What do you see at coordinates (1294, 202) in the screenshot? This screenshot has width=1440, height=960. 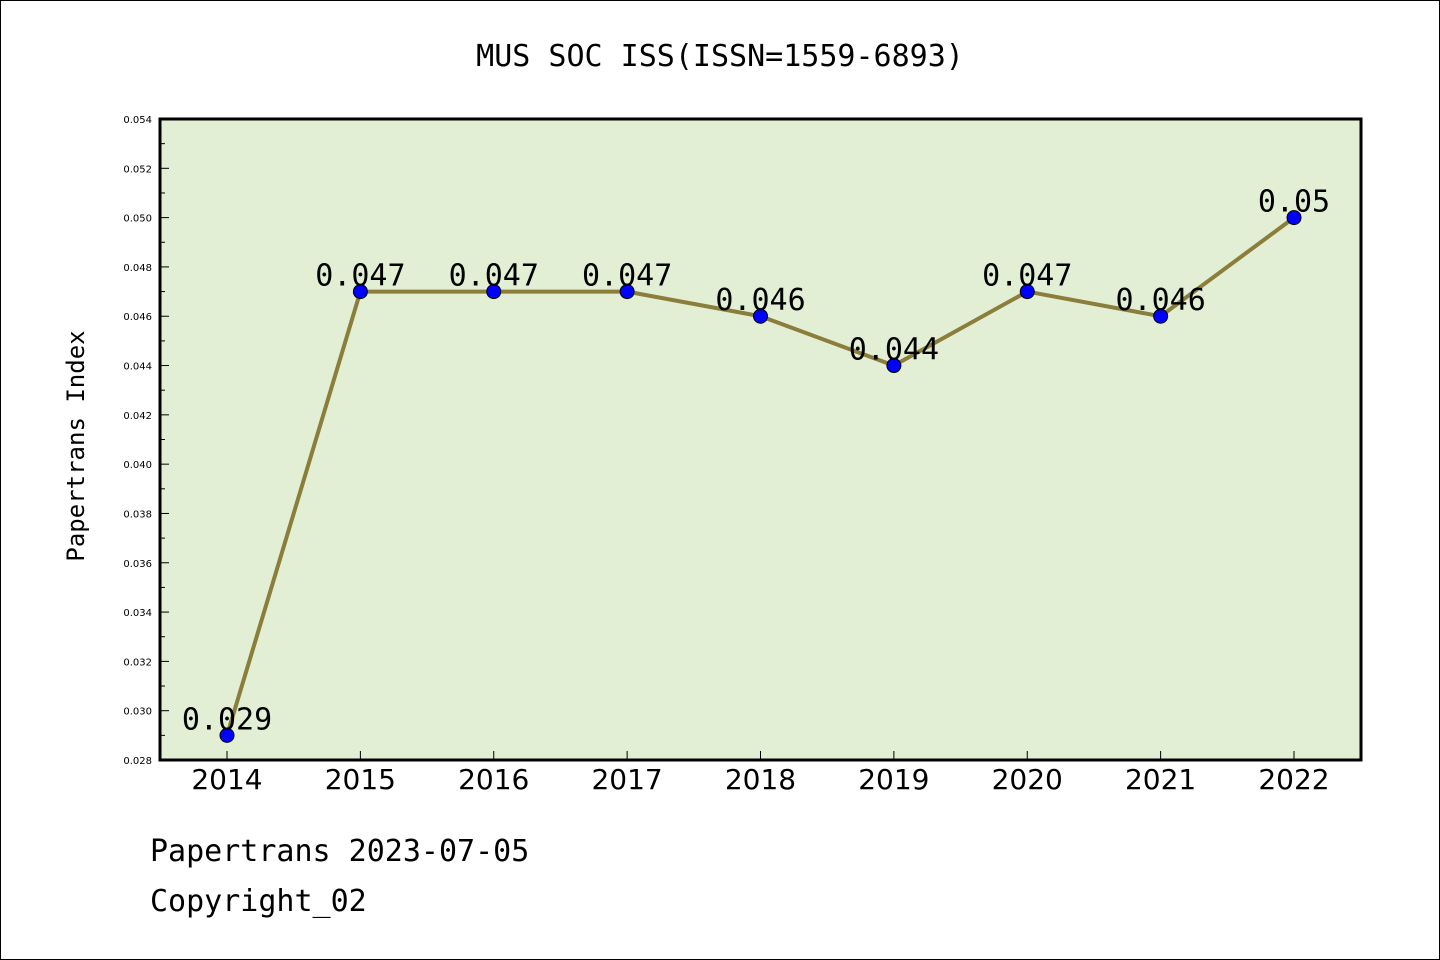 I see `data-label: 0.05` at bounding box center [1294, 202].